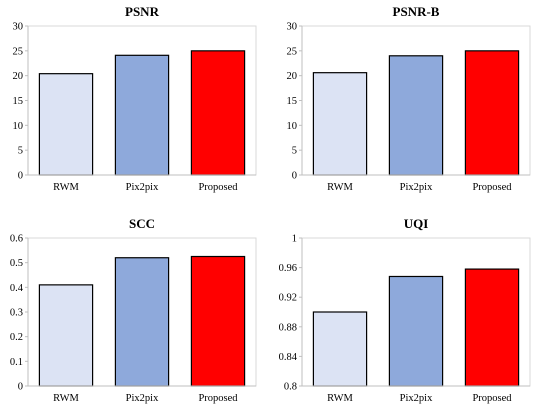  I want to click on y-tick-label: 0.92, so click(288, 298).